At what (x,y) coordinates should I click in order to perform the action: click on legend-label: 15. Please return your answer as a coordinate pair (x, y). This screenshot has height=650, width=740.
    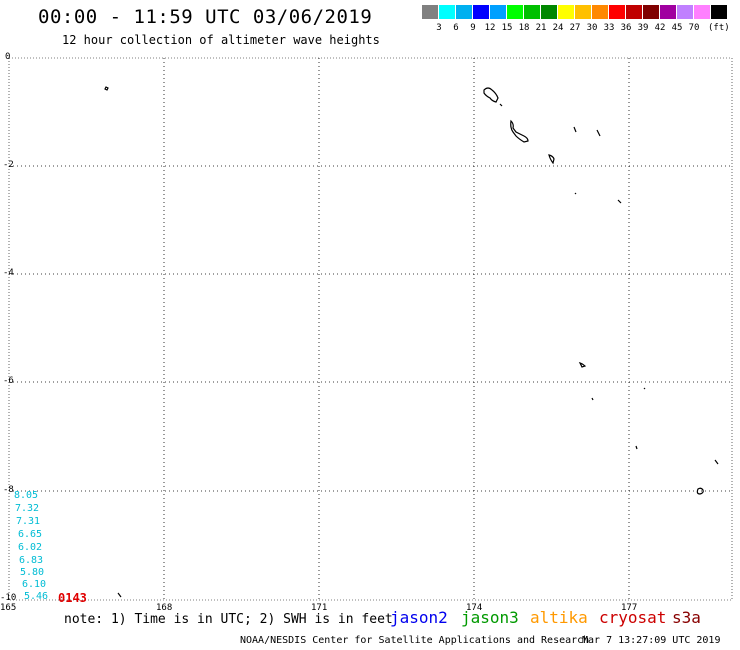
    Looking at the image, I should click on (507, 28).